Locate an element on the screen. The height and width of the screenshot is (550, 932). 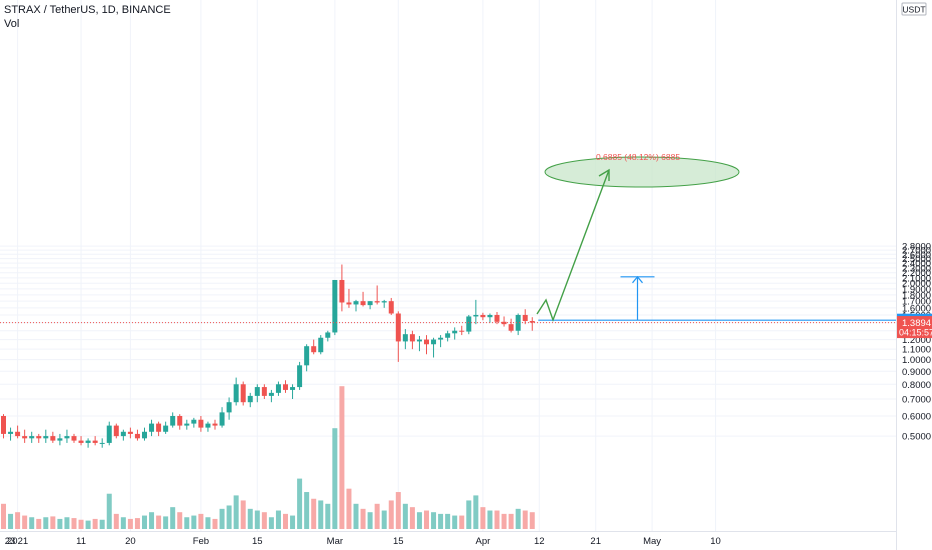
currency-box is located at coordinates (914, 9).